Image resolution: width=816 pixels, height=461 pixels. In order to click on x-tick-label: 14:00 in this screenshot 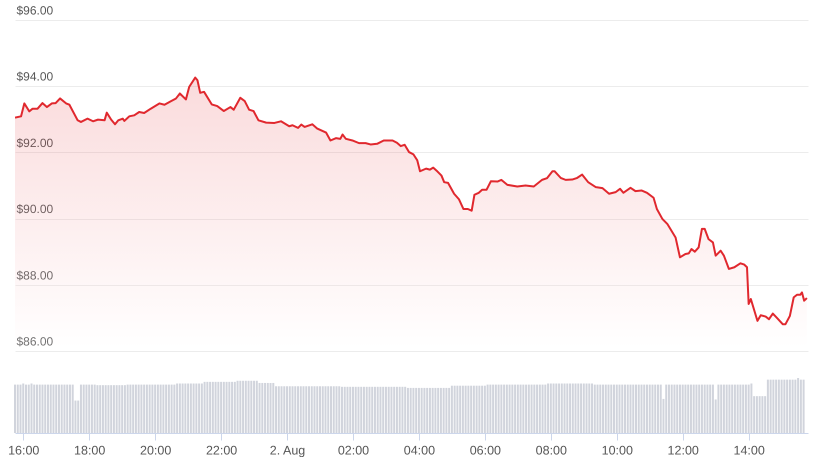, I will do `click(749, 451)`.